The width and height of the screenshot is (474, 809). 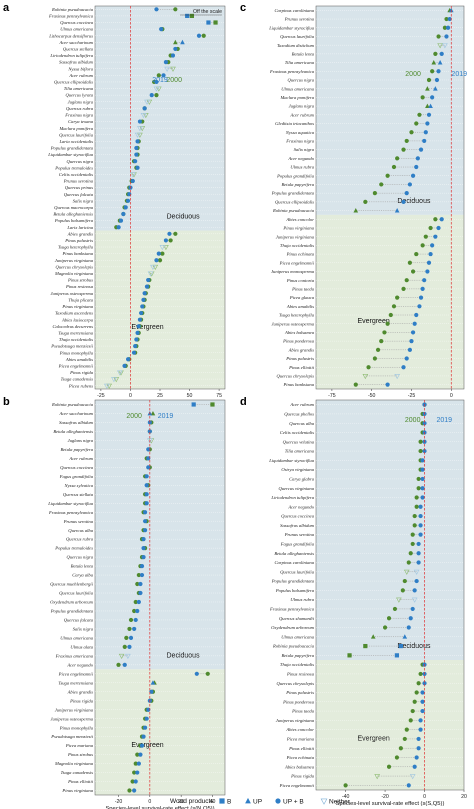 What do you see at coordinates (160, 396) in the screenshot?
I see `x-tick-label: 25` at bounding box center [160, 396].